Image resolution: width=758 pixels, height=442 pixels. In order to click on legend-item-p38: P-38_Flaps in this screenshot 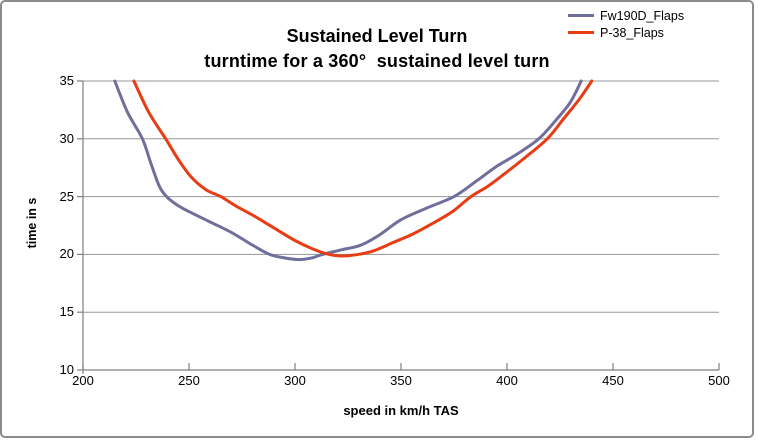, I will do `click(626, 32)`.